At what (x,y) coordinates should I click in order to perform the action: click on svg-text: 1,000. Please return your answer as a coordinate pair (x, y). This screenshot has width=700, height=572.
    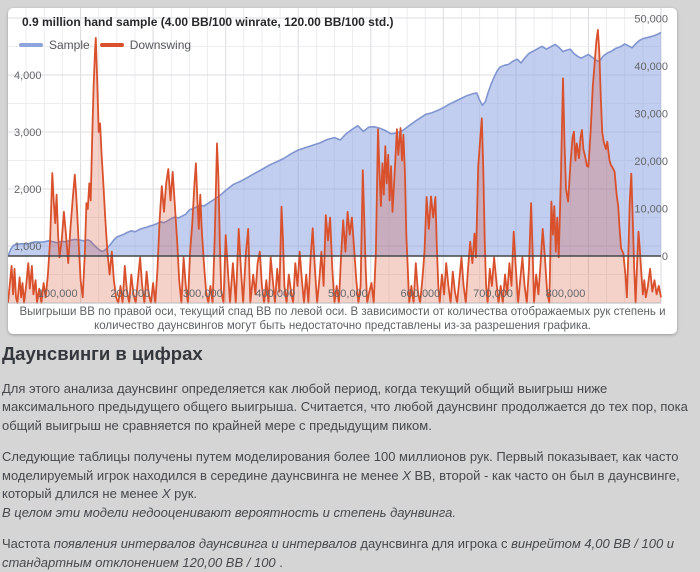
    Looking at the image, I should click on (28, 247).